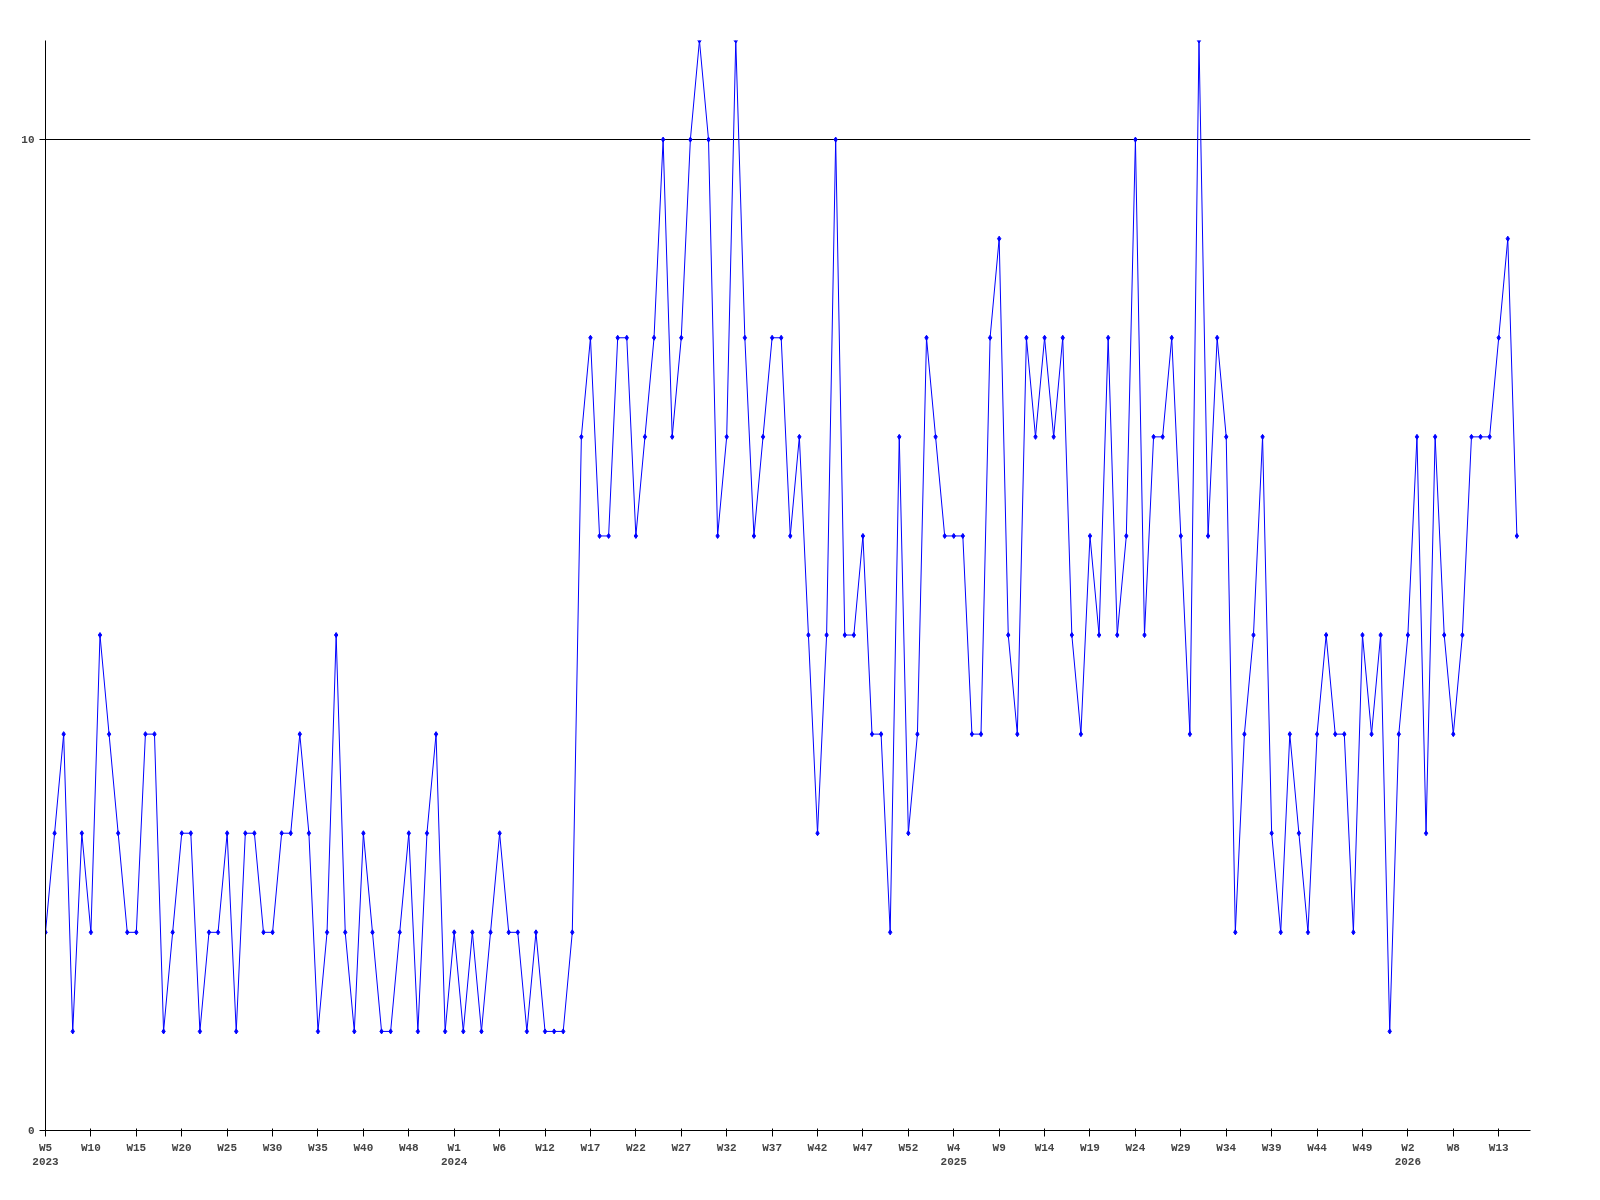 Image resolution: width=1600 pixels, height=1200 pixels. What do you see at coordinates (908, 1147) in the screenshot?
I see `x-tick-label: W52` at bounding box center [908, 1147].